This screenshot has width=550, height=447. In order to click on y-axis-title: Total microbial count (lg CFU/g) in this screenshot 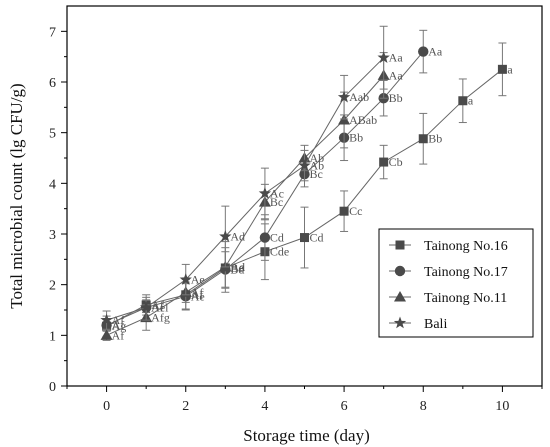, I will do `click(16, 195)`.